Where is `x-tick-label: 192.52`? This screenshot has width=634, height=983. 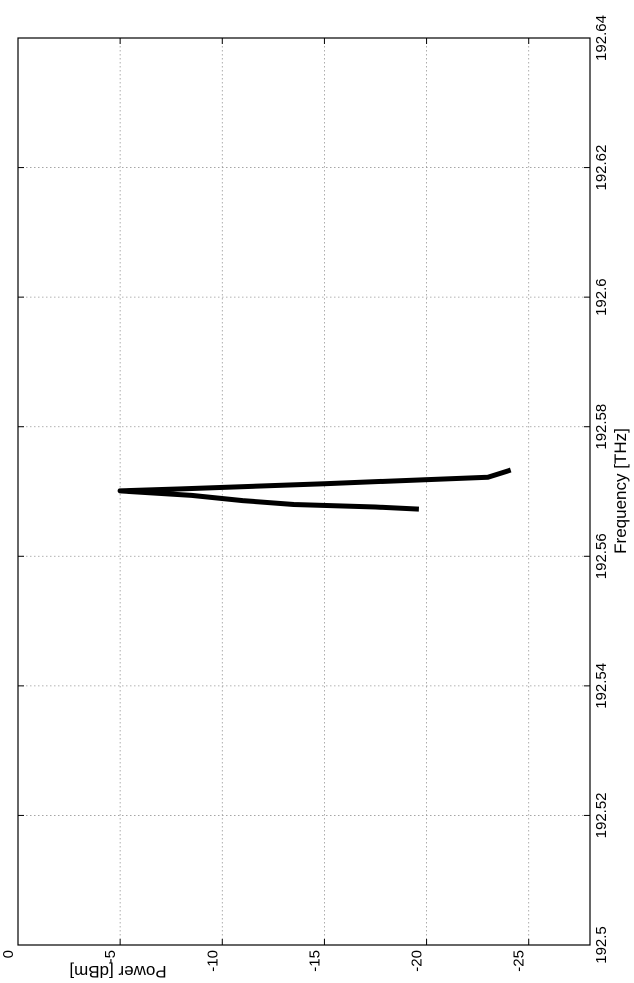 x-tick-label: 192.52 is located at coordinates (601, 815).